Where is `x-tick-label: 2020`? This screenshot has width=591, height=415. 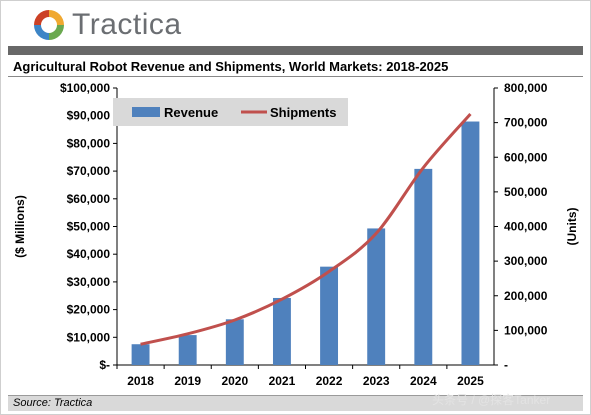 x-tick-label: 2020 is located at coordinates (234, 381).